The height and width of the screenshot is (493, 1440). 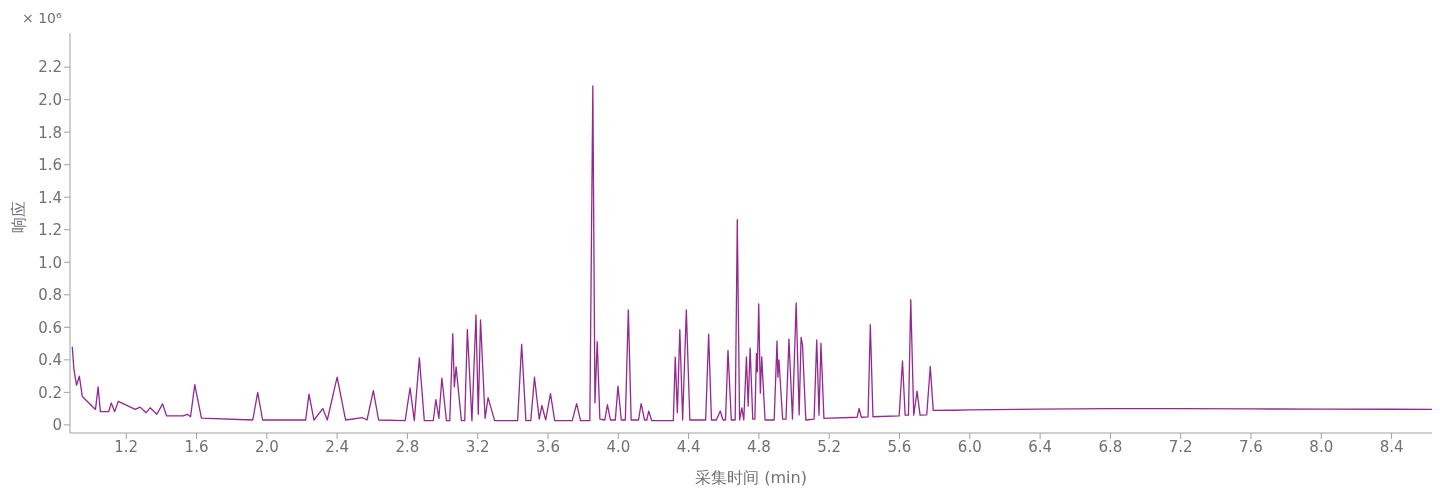 What do you see at coordinates (477, 446) in the screenshot?
I see `x-tick-label: 3.2` at bounding box center [477, 446].